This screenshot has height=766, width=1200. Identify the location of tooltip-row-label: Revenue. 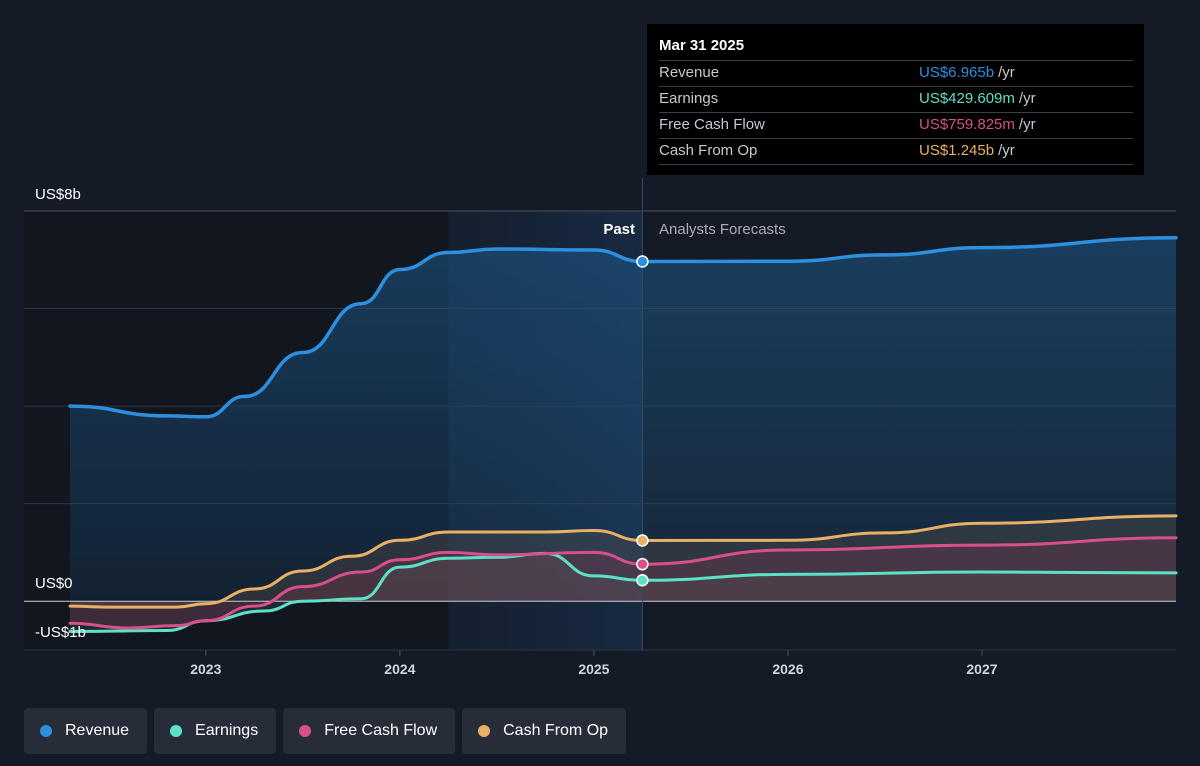
(689, 72).